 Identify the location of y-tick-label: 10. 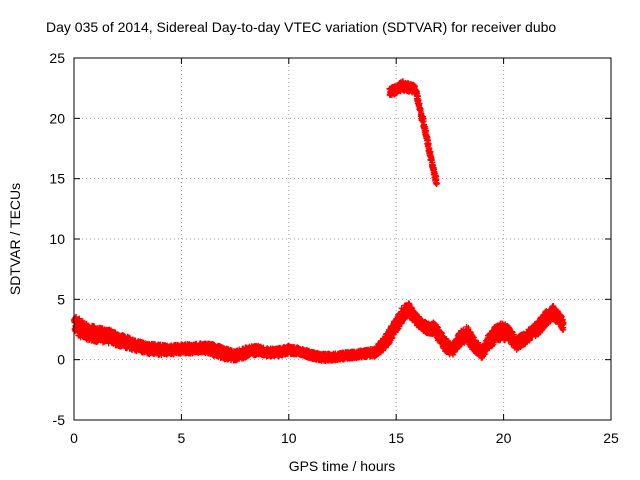
(57, 239).